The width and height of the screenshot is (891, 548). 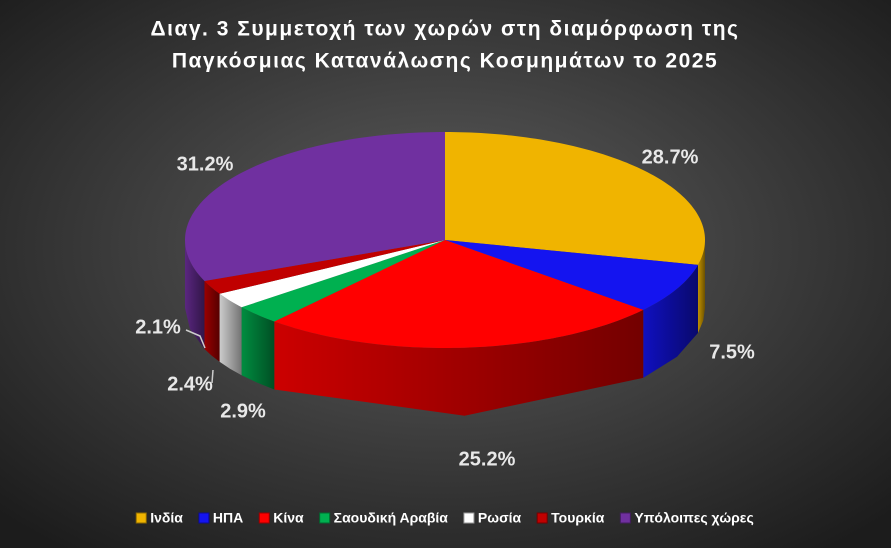 I want to click on legend-label: Ινδία, so click(x=166, y=518).